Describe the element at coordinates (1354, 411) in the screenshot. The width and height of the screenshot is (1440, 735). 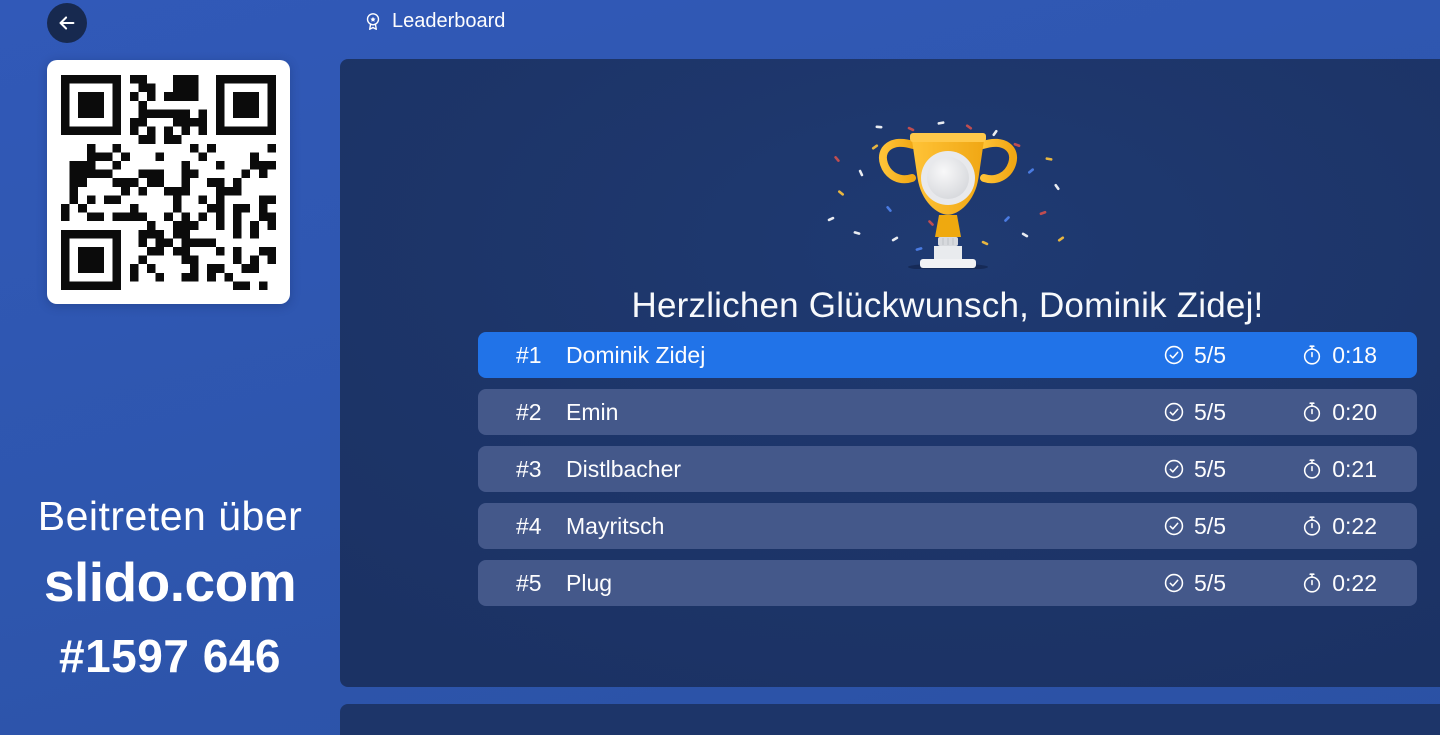
I see `time-value: 0:20` at that location.